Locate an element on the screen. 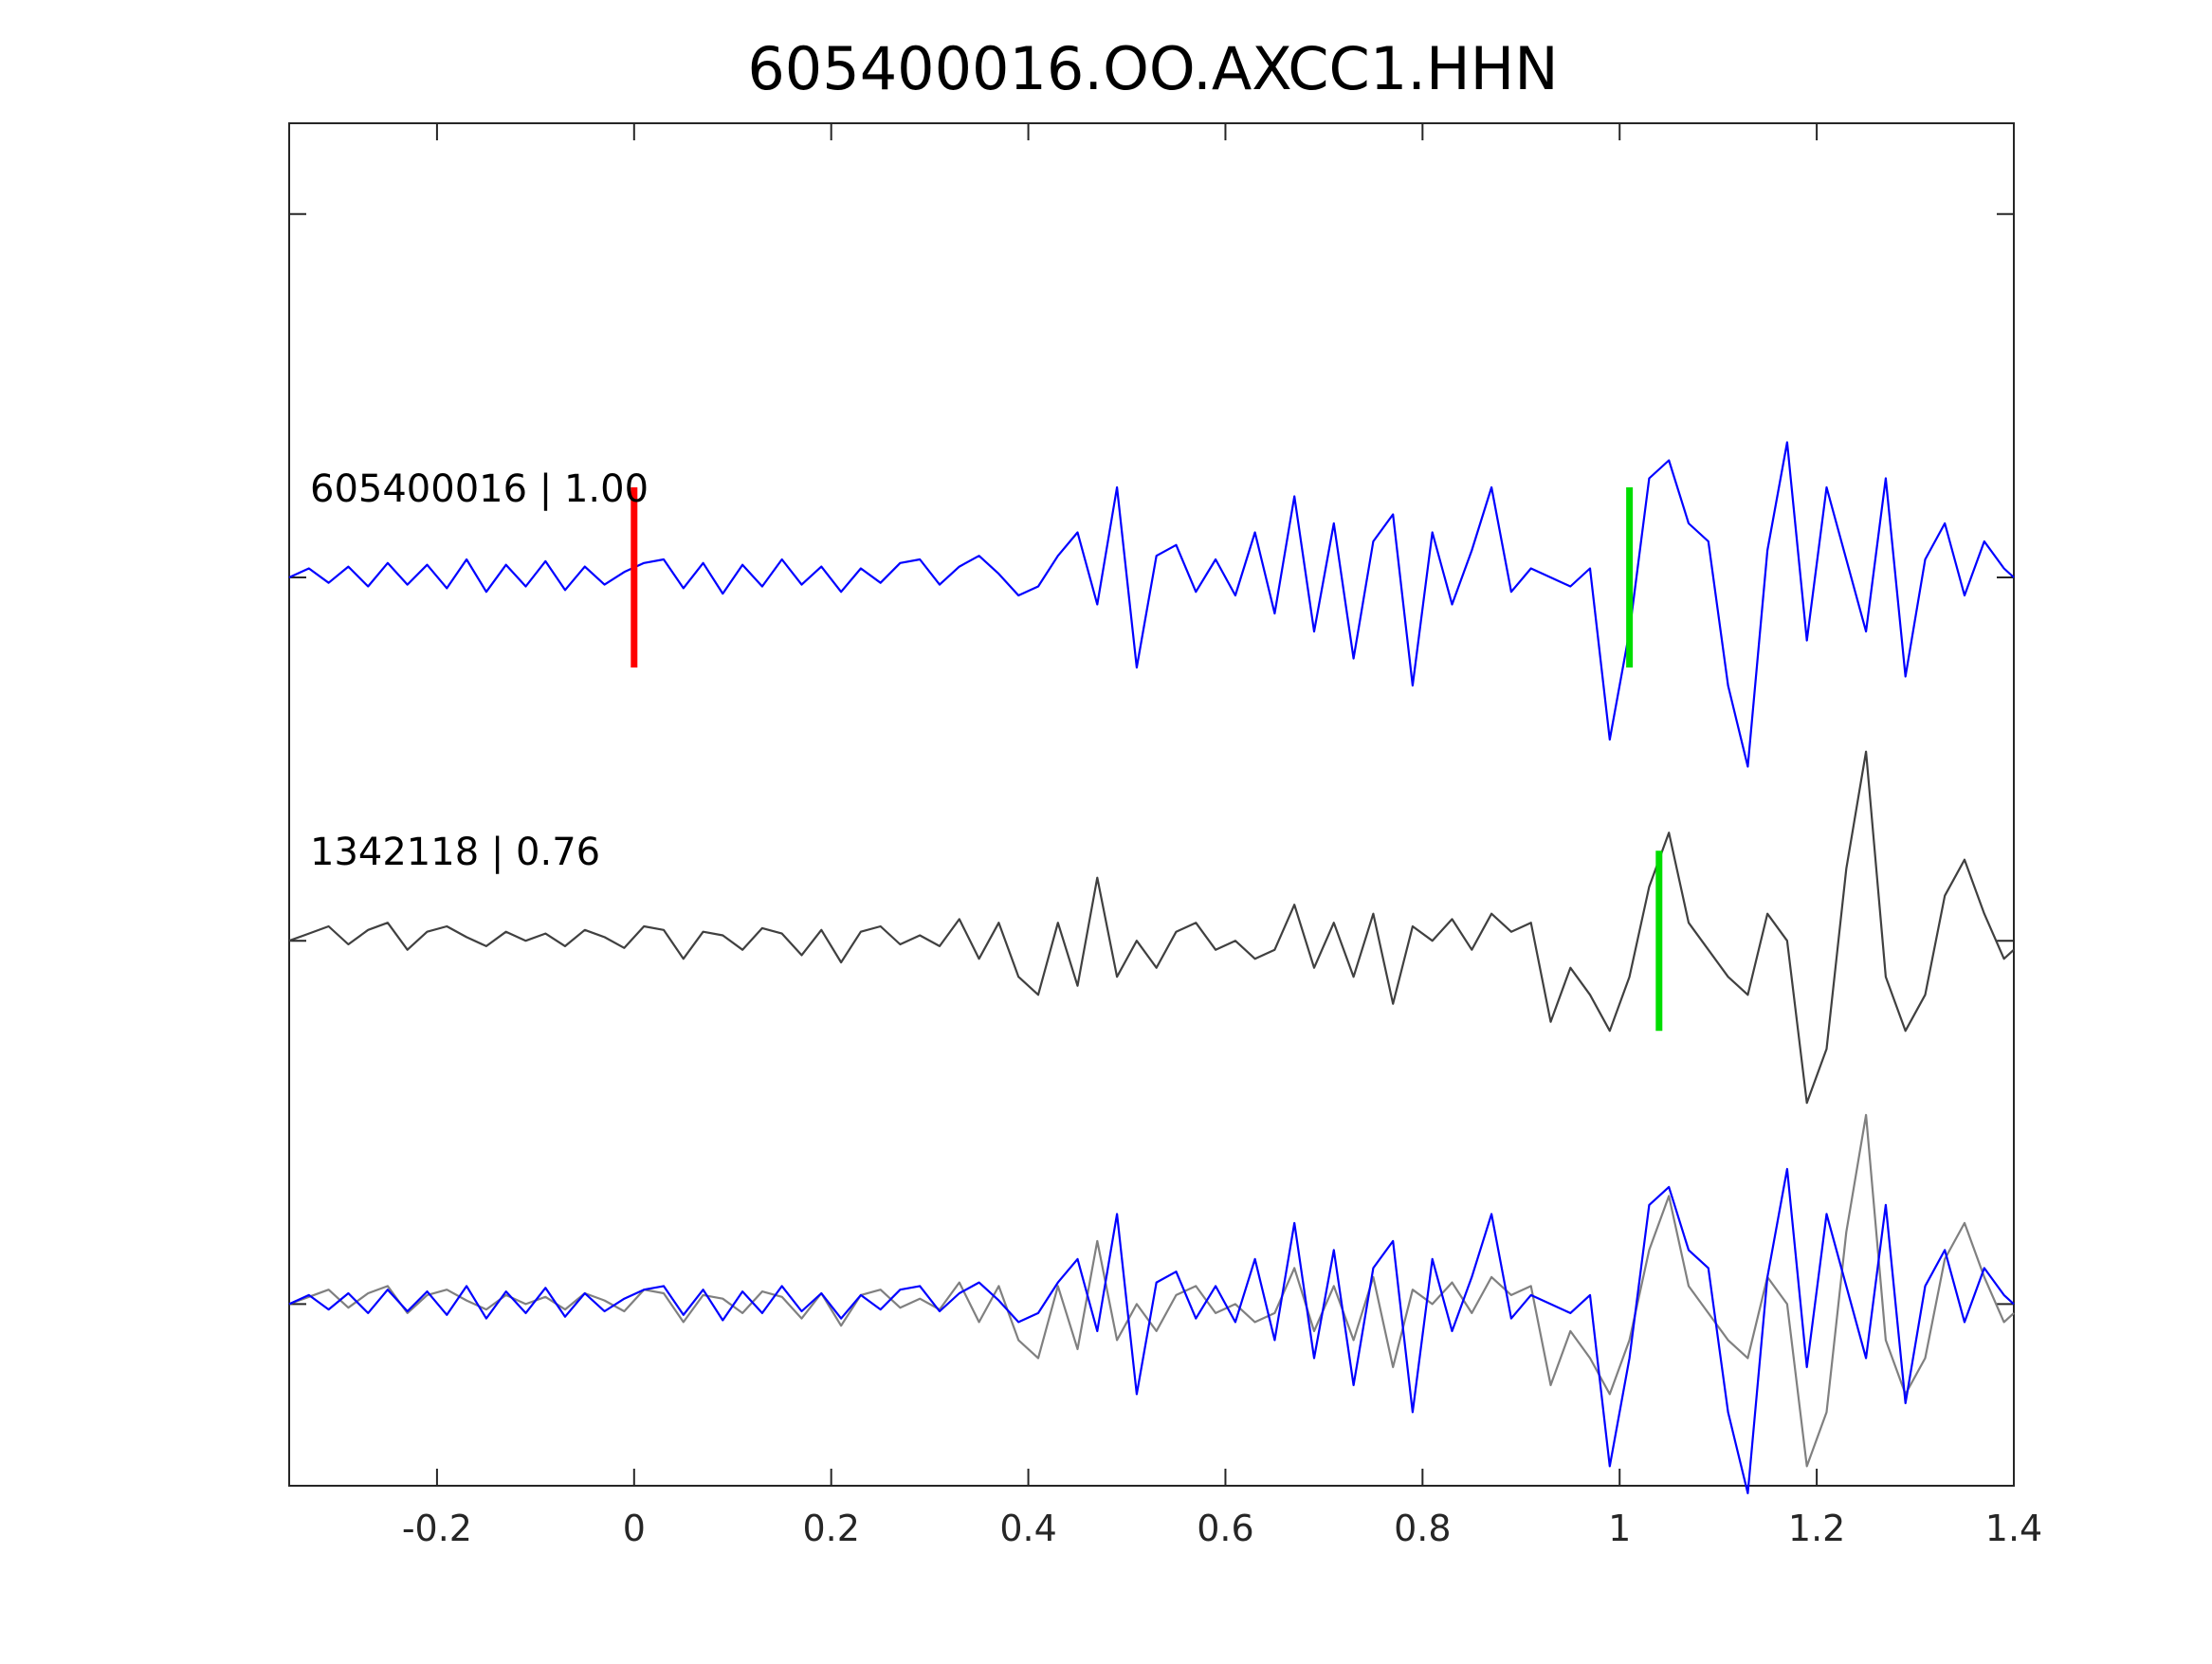 This screenshot has width=2212, height=1664. x-tick-label: 0.6 is located at coordinates (1225, 1528).